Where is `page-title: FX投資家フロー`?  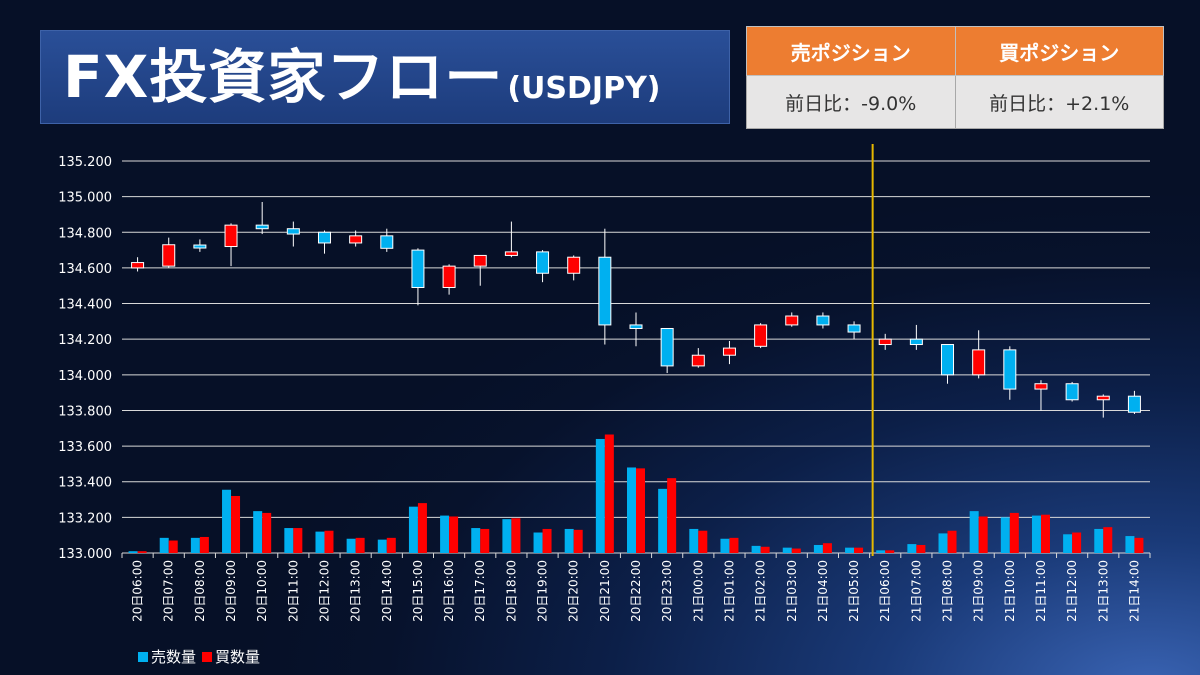
page-title: FX投資家フロー is located at coordinates (283, 77).